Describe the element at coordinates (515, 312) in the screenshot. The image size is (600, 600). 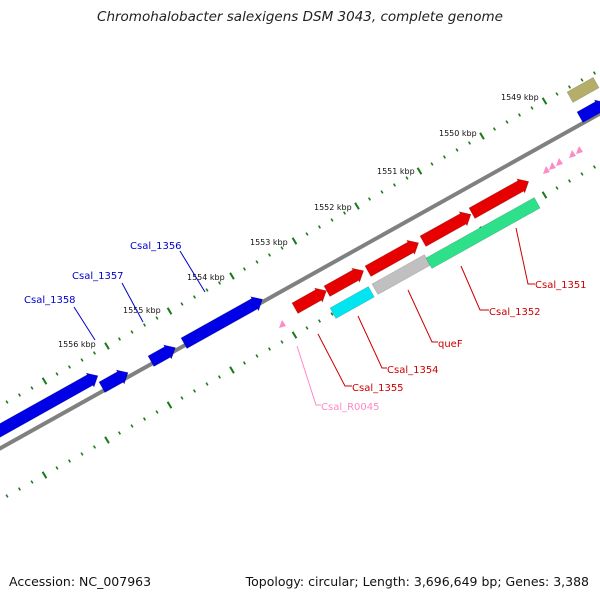
I see `gene-label-csal-1352: Csal_1352` at that location.